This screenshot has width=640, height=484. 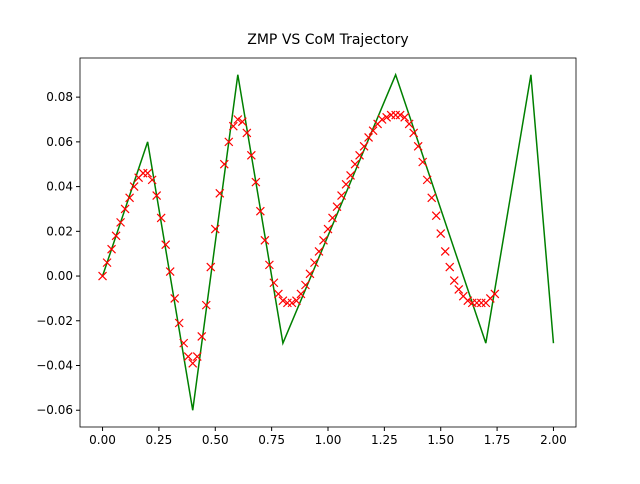 What do you see at coordinates (59, 97) in the screenshot?
I see `y-tick-label: 0.08` at bounding box center [59, 97].